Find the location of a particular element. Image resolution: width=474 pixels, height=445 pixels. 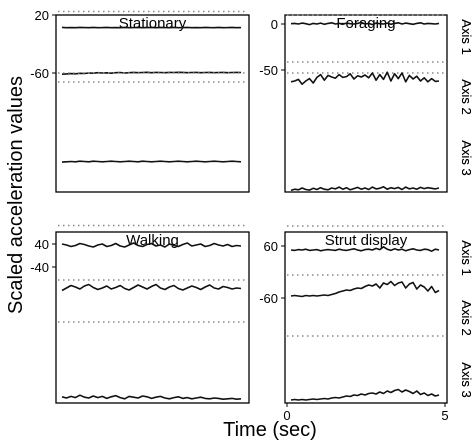

panel-title: Strut display is located at coordinates (366, 240).